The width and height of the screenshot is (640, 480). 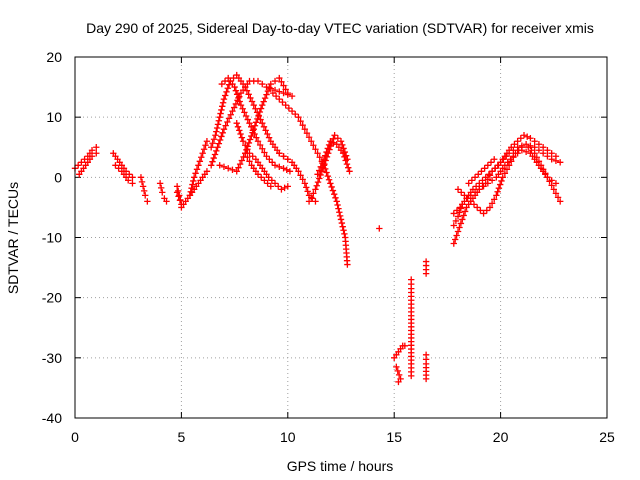 What do you see at coordinates (52, 238) in the screenshot?
I see `y-tick-label: -10` at bounding box center [52, 238].